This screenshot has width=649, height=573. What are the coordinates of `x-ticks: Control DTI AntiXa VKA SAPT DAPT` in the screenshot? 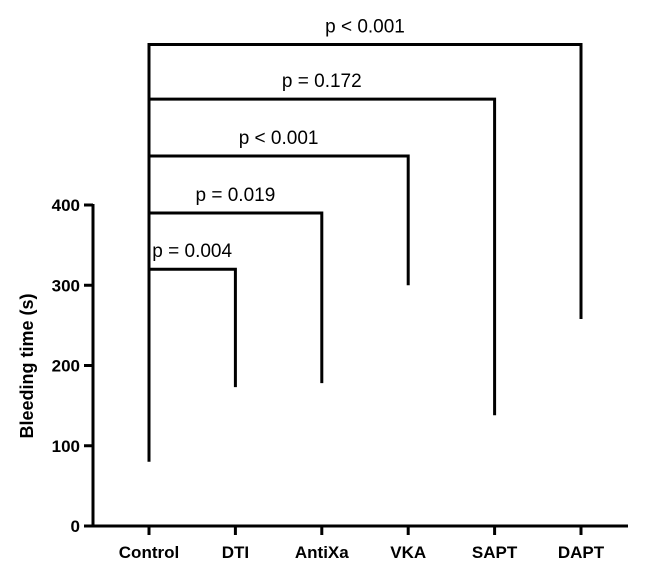 It's located at (362, 544).